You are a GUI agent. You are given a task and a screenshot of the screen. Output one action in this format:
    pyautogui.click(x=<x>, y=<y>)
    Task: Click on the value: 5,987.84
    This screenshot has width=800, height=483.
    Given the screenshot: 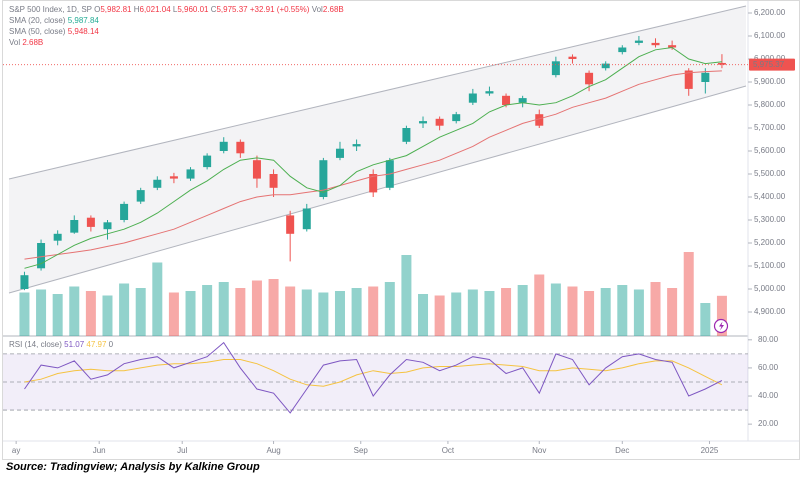 What is the action you would take?
    pyautogui.click(x=84, y=20)
    